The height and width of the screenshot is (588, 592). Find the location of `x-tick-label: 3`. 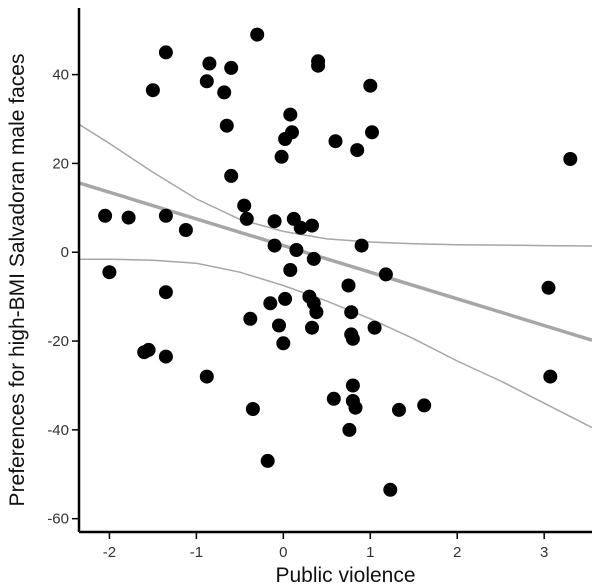

x-tick-label: 3 is located at coordinates (544, 552).